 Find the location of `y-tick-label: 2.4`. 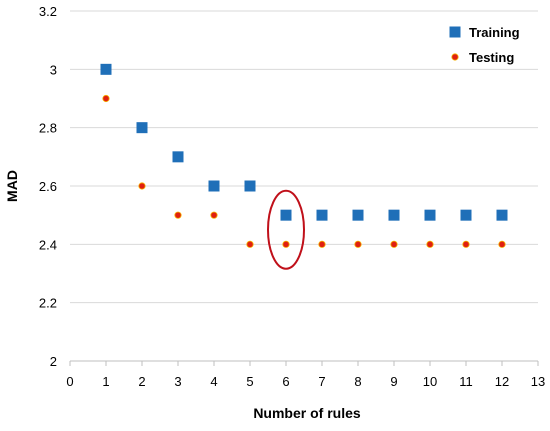

y-tick-label: 2.4 is located at coordinates (48, 244).